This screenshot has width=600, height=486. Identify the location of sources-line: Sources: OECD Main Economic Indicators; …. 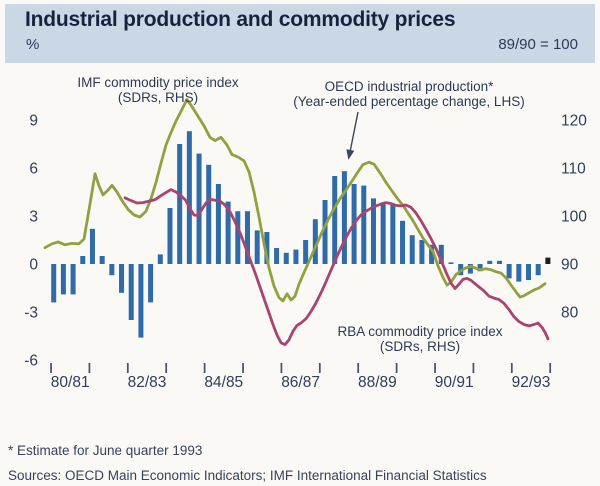
(247, 475).